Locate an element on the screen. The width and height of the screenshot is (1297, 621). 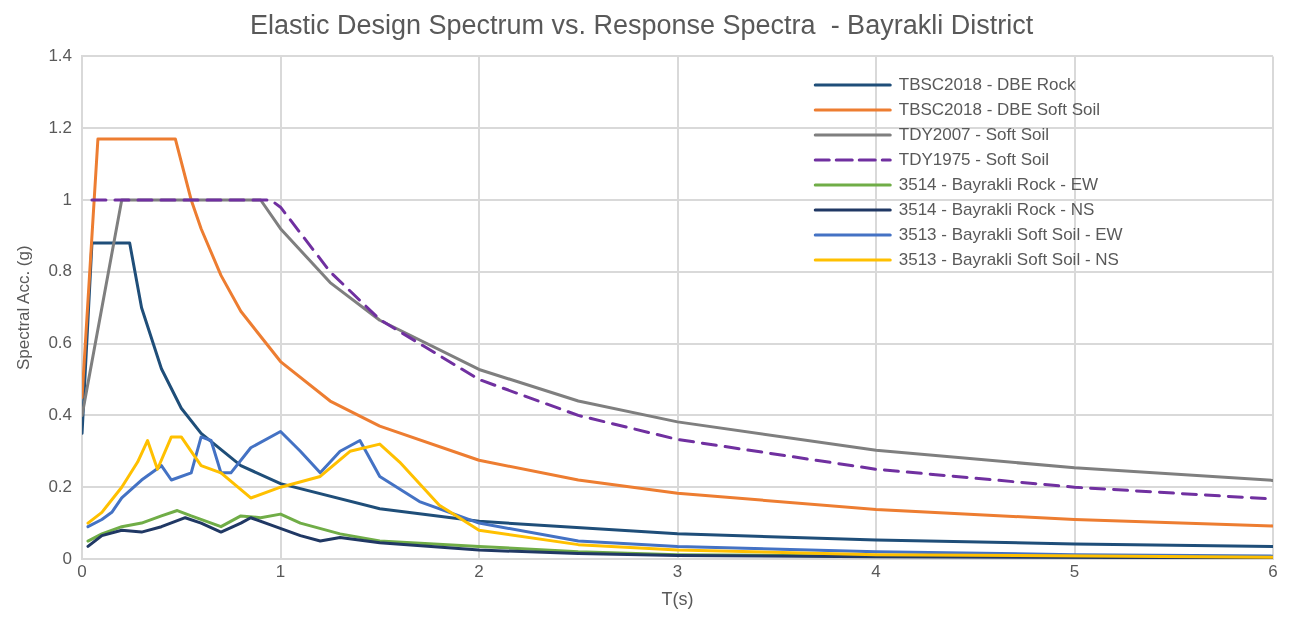
chart-title: Elastic Design Spectrum vs. Response Spectra - Bayrakli District is located at coordinates (641, 24).